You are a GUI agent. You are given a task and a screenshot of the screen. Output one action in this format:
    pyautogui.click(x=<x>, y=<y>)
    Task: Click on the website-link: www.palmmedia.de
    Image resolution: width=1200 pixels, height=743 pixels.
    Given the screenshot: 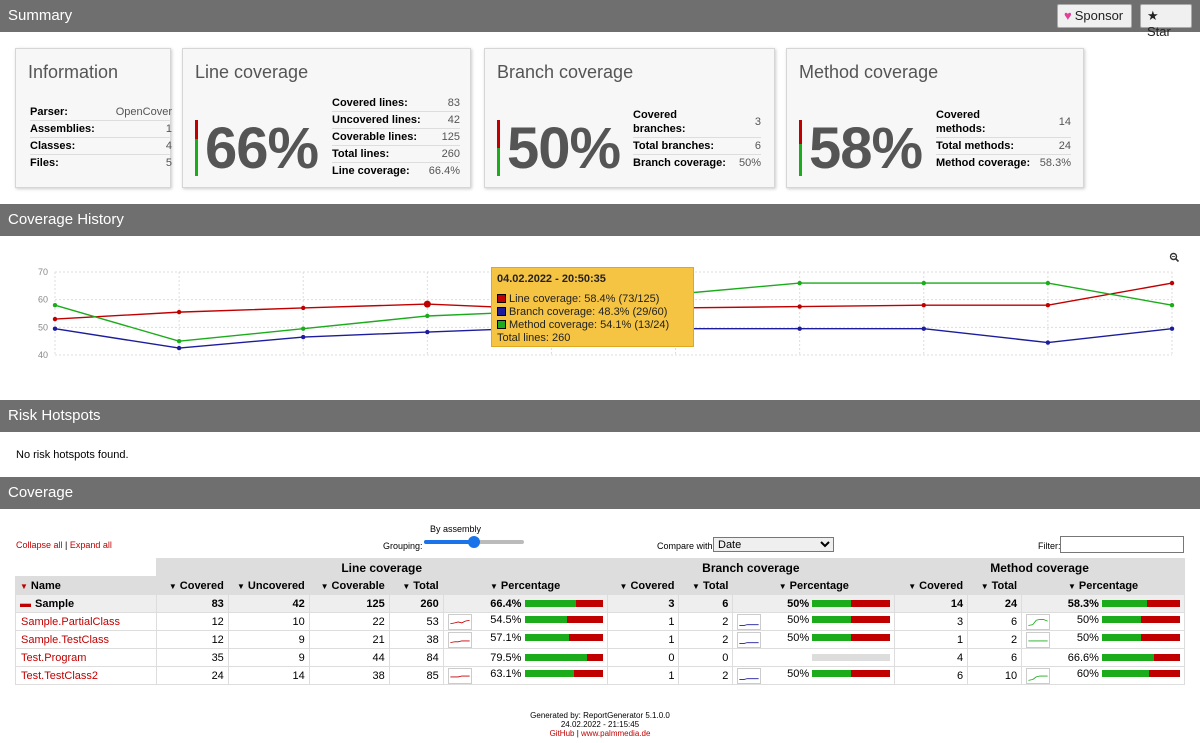 What is the action you would take?
    pyautogui.click(x=616, y=733)
    